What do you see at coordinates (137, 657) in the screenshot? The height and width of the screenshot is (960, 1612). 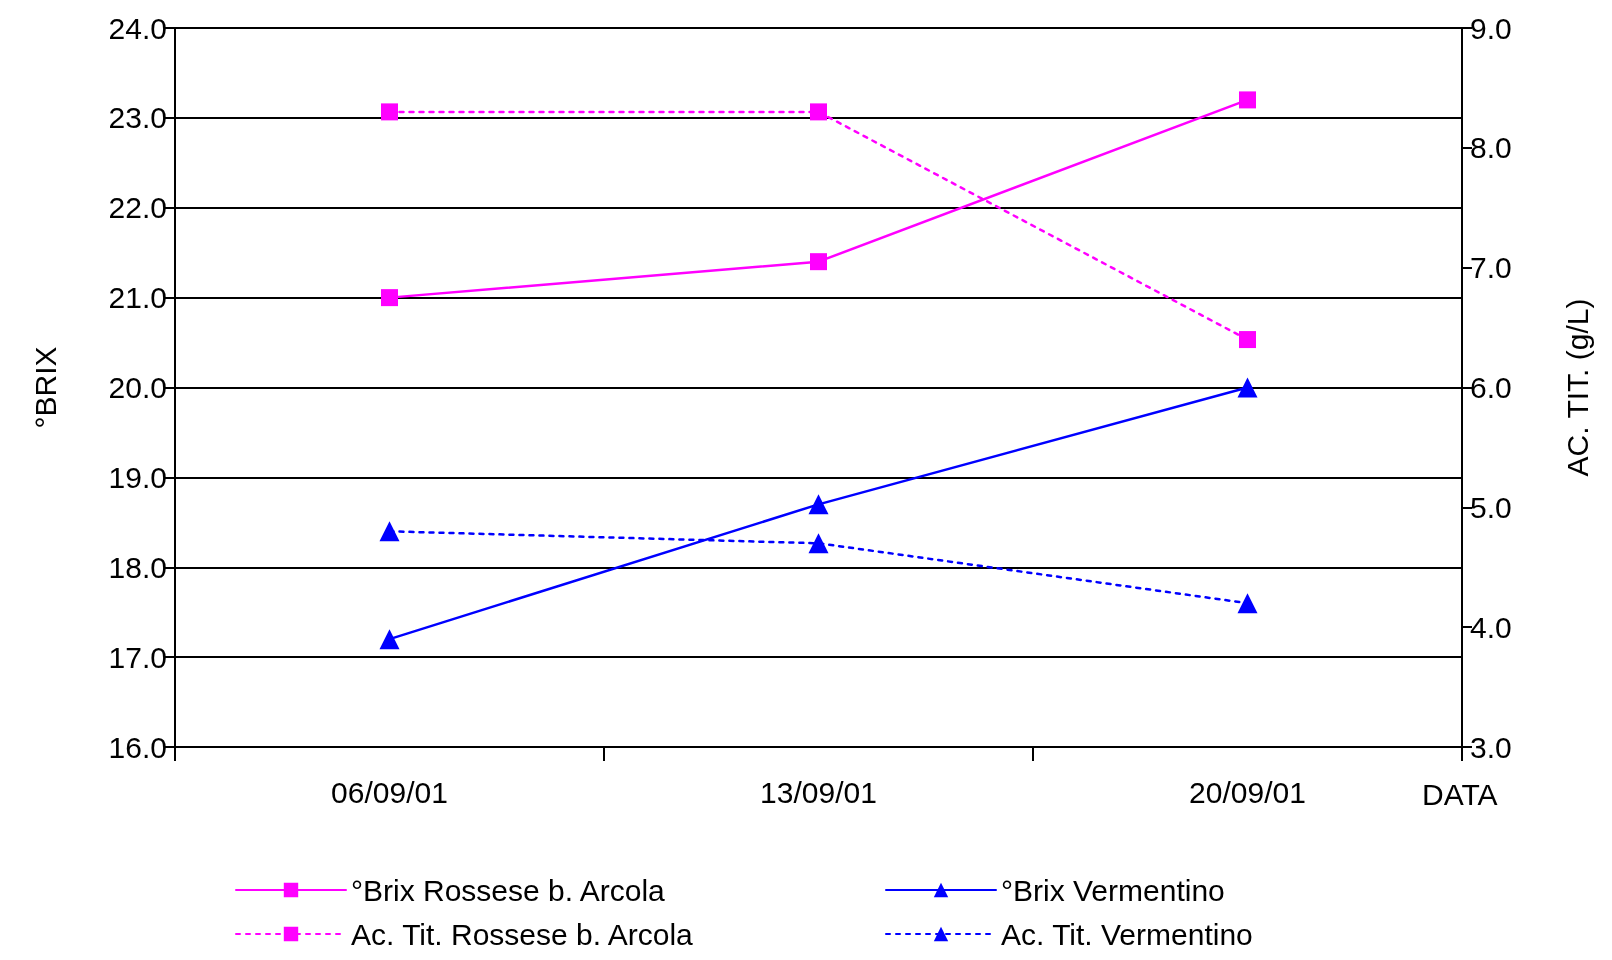 I see `y-tick-label: 17.0` at bounding box center [137, 657].